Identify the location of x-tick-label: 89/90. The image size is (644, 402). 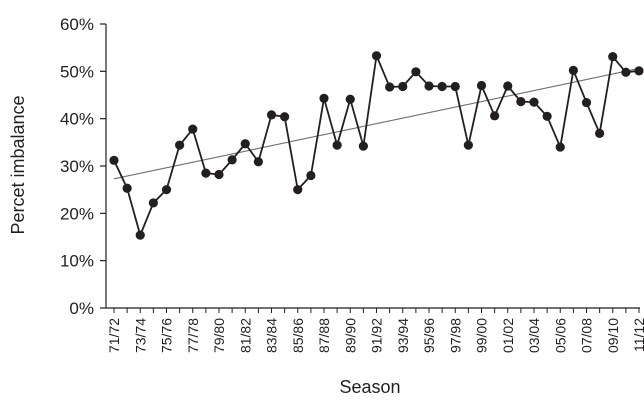
(350, 335).